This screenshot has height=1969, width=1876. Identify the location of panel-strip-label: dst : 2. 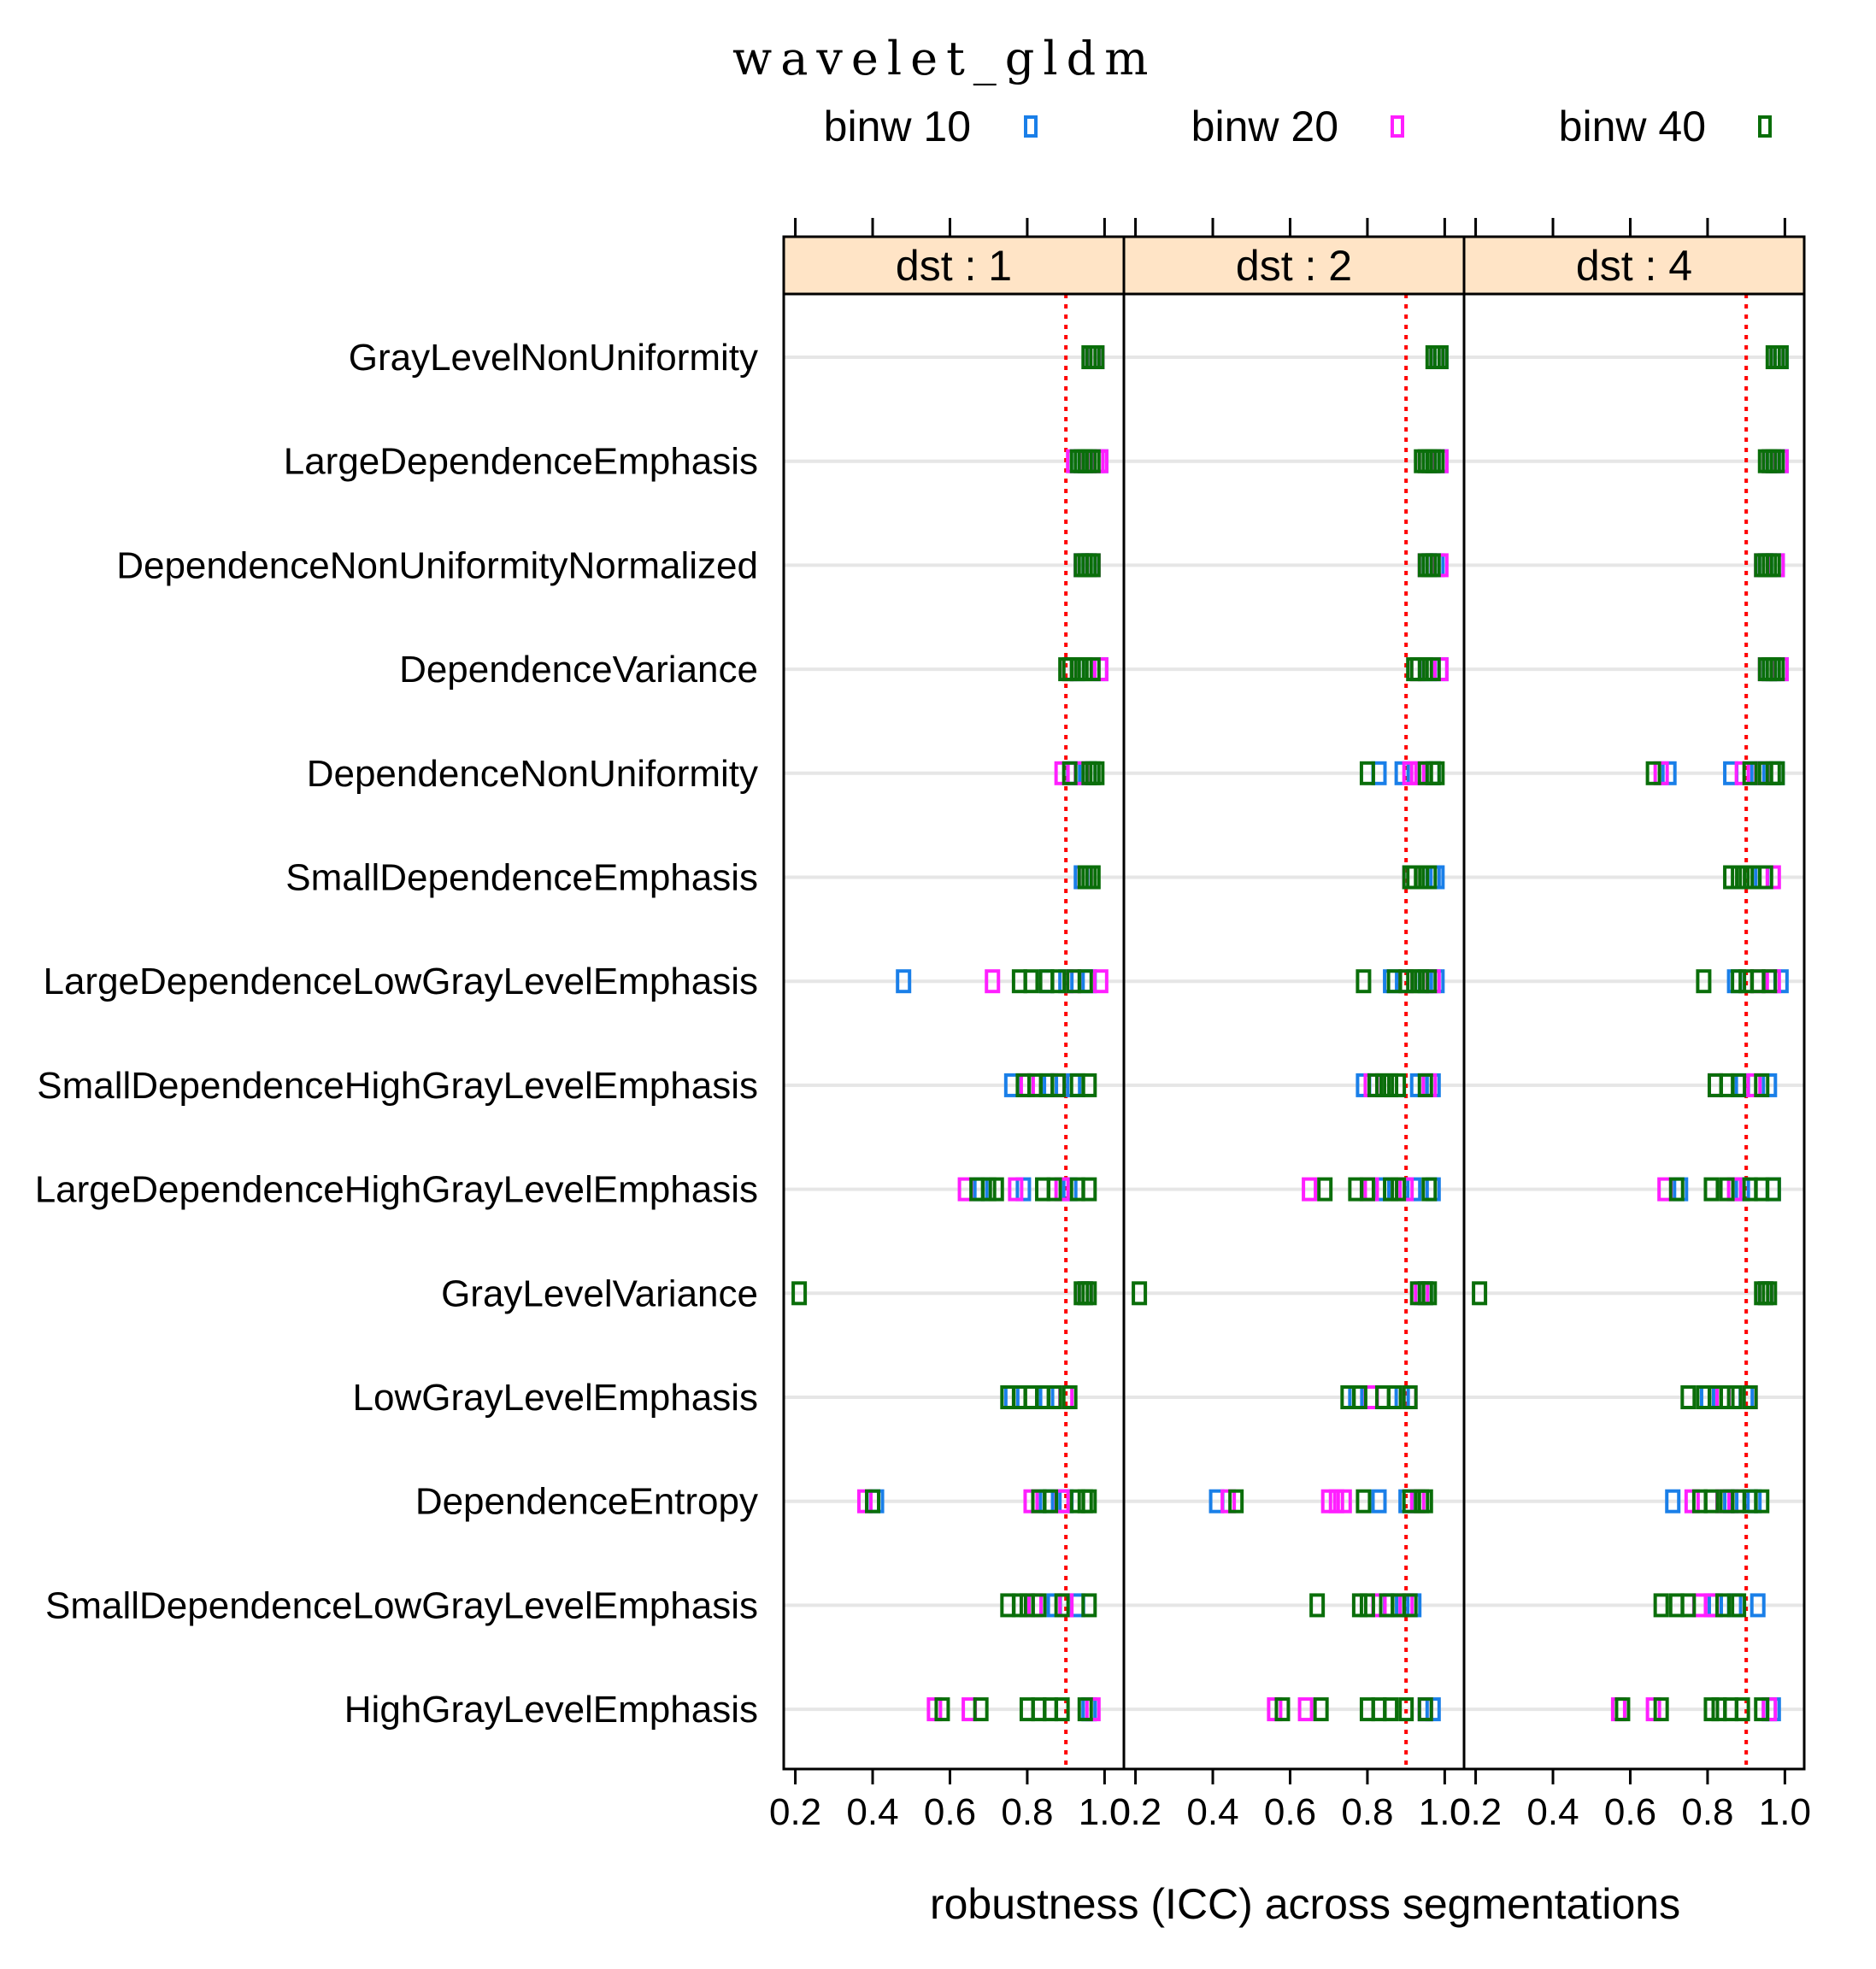
(1294, 266).